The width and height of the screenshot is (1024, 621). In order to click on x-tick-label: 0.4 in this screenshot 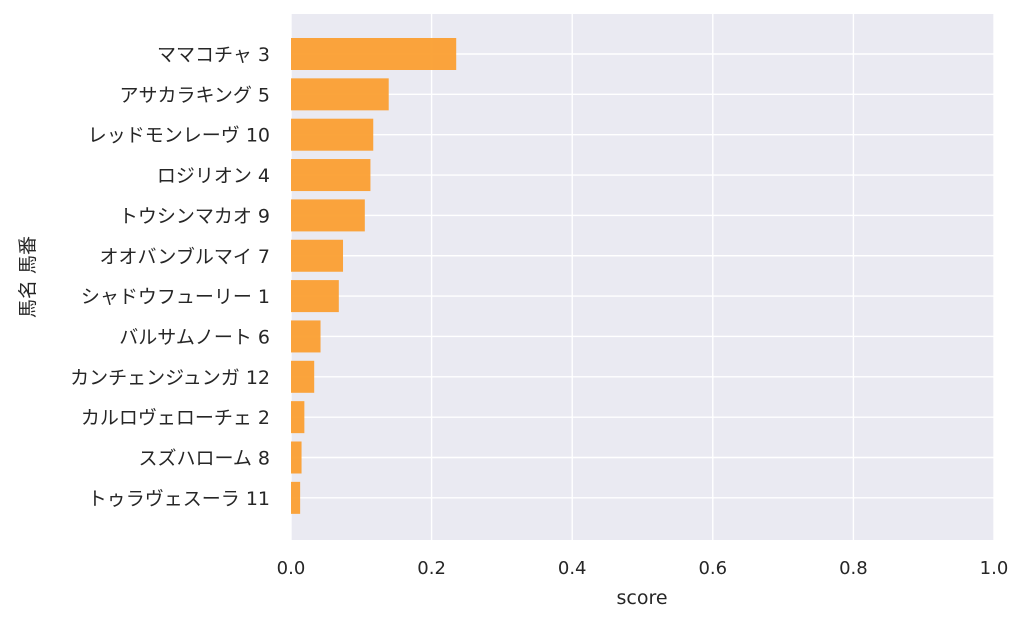, I will do `click(572, 568)`.